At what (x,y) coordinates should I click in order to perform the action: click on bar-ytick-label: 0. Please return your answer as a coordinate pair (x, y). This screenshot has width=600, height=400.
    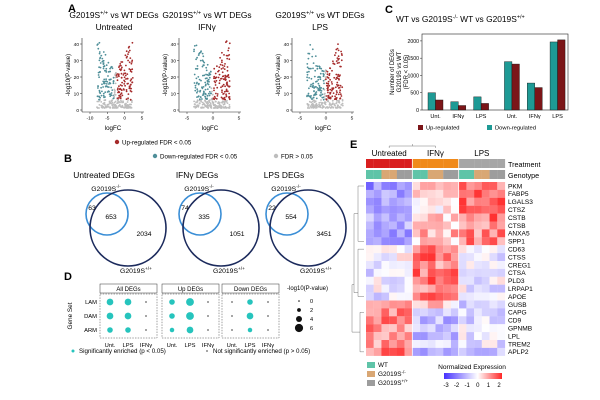
    Looking at the image, I should click on (417, 111).